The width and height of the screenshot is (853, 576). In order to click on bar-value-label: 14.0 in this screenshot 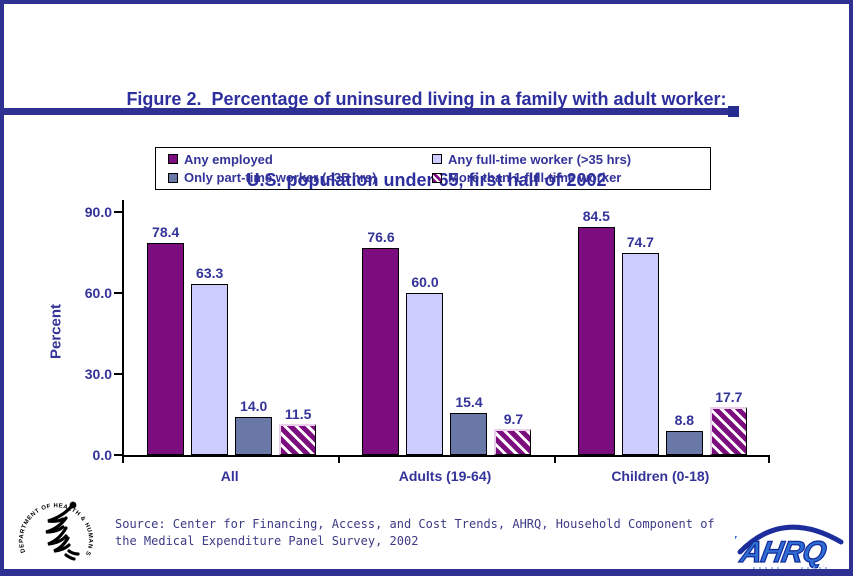, I will do `click(254, 406)`.